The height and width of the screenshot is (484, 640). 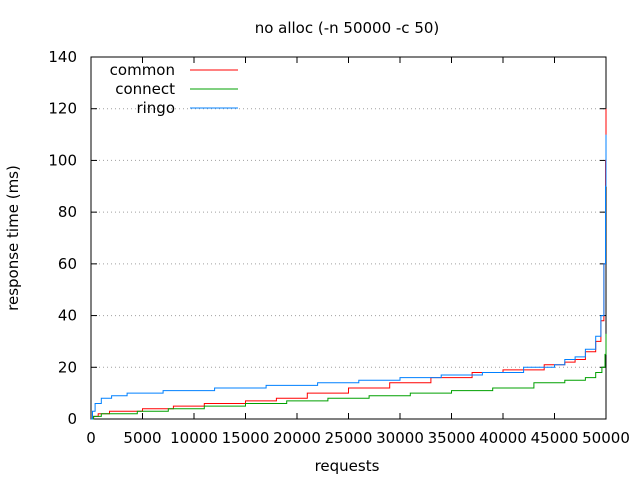 What do you see at coordinates (155, 108) in the screenshot?
I see `legend-label-ringo: ringo` at bounding box center [155, 108].